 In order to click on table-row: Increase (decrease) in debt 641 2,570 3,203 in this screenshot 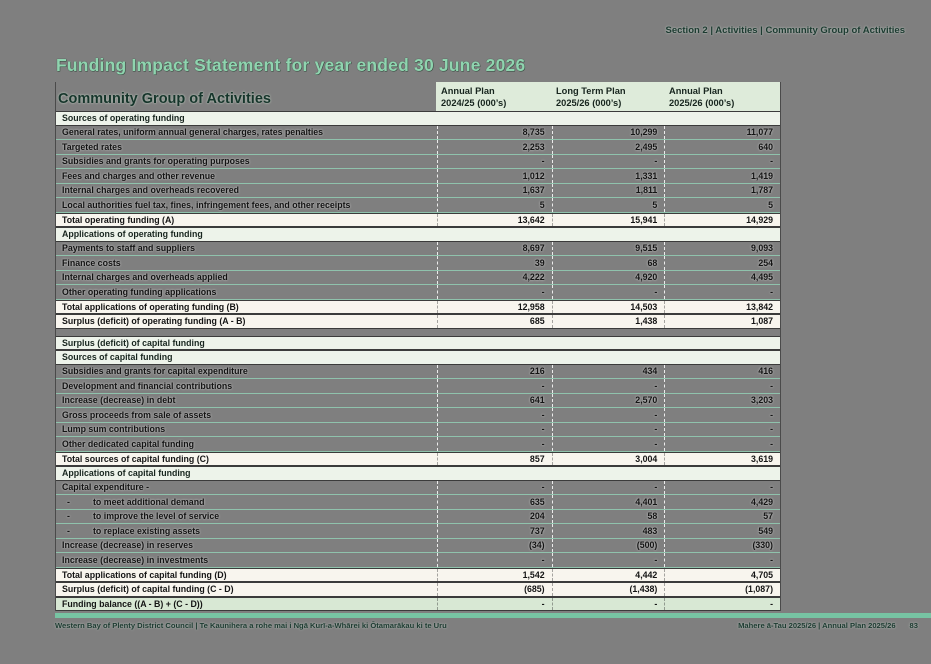, I will do `click(418, 400)`.